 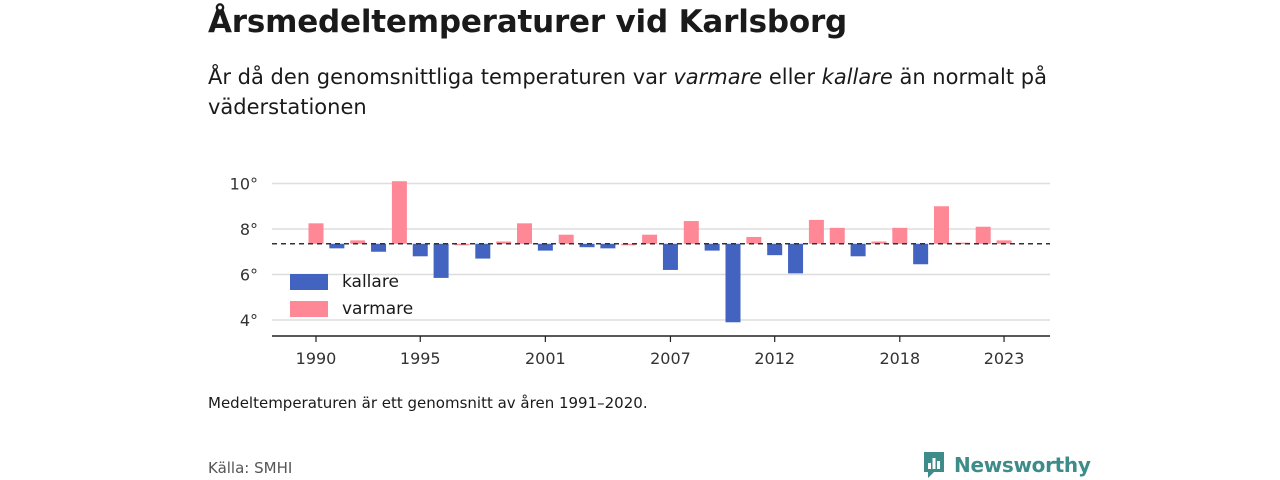 What do you see at coordinates (983, 235) in the screenshot?
I see `bar-2022` at bounding box center [983, 235].